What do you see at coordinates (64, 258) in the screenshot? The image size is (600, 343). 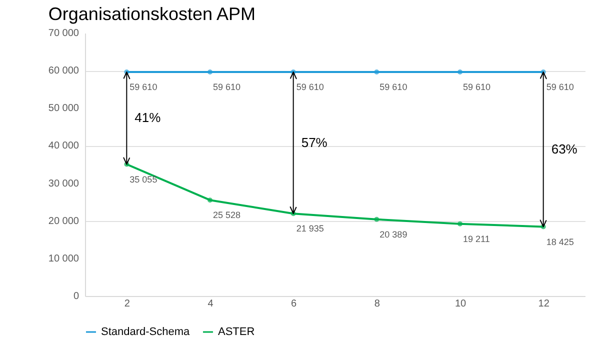 I see `y-tick-label: 10 000` at bounding box center [64, 258].